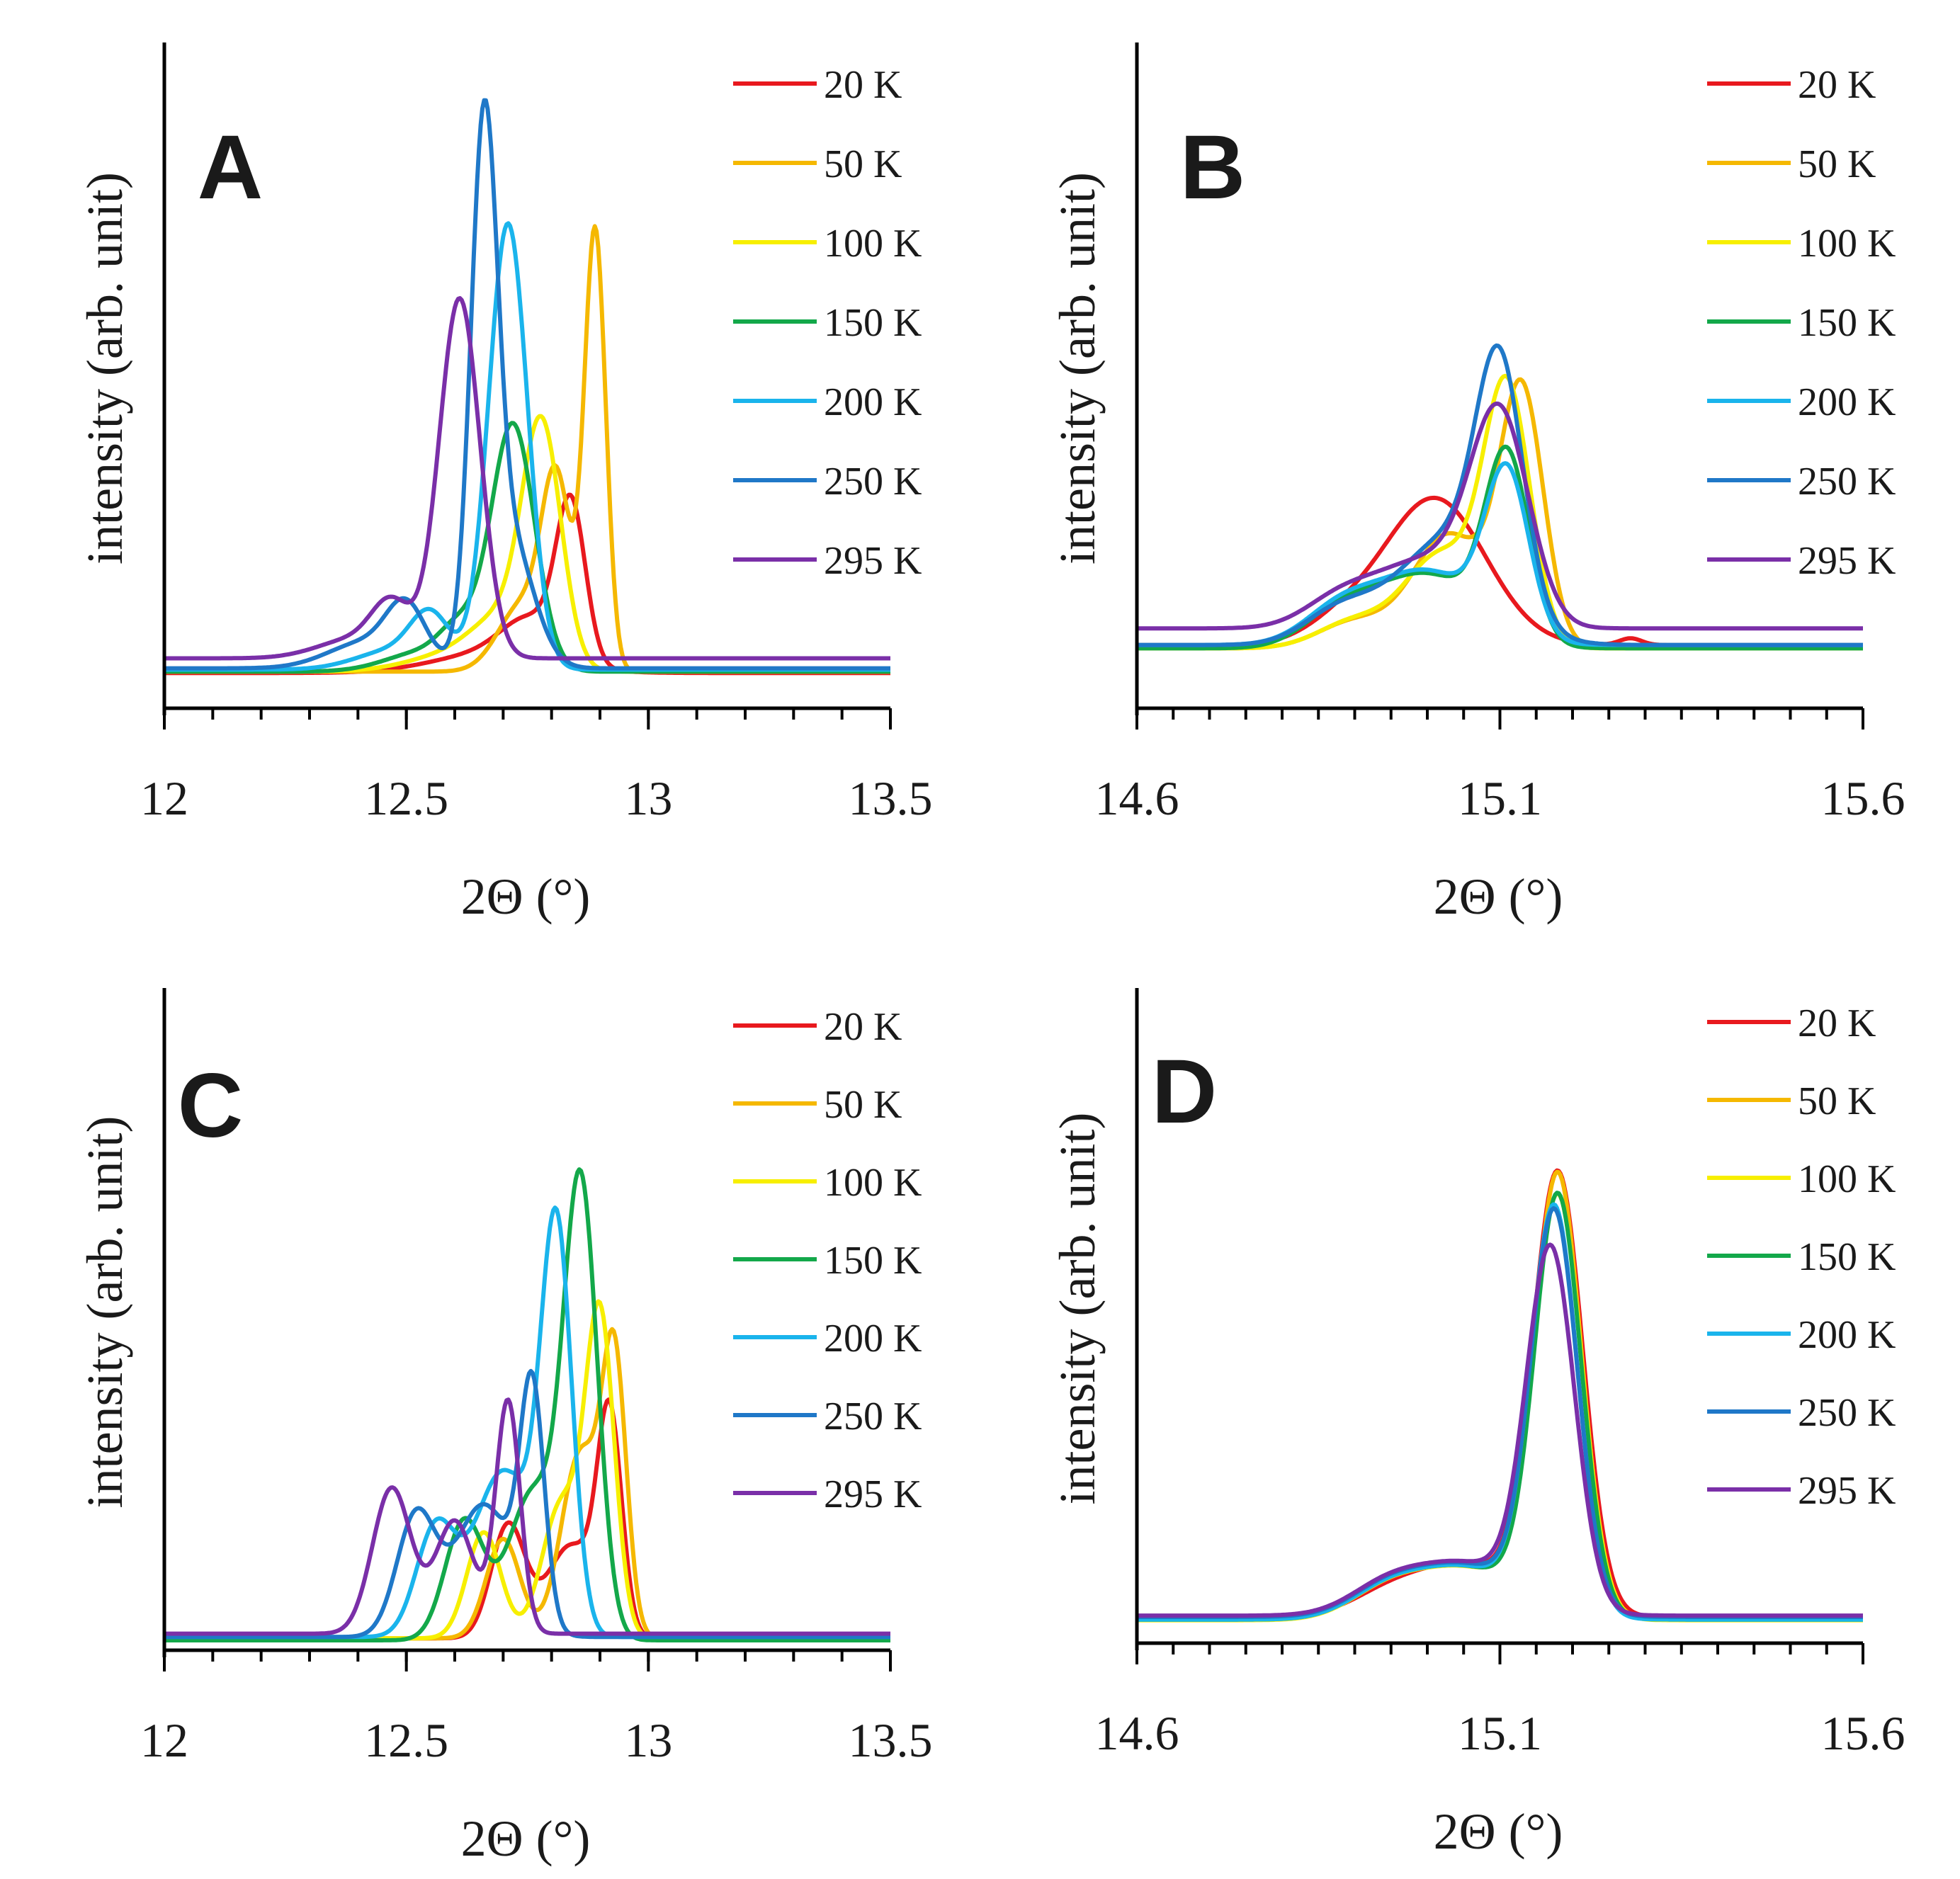 The height and width of the screenshot is (1879, 1960). Describe the element at coordinates (1077, 368) in the screenshot. I see `y-axis-label-b: intensity (arb. unit)` at that location.